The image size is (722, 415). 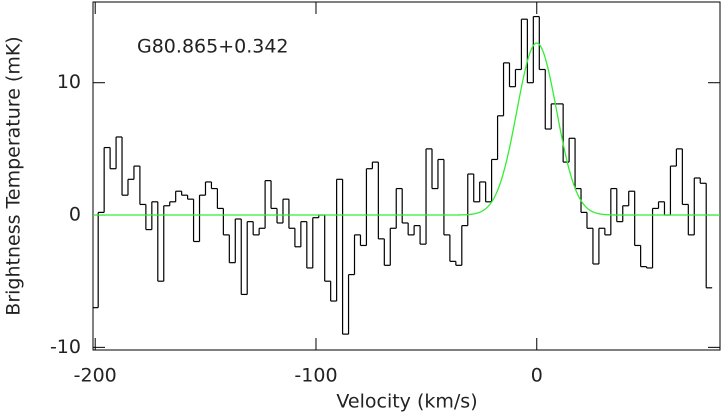 I want to click on x-tick-label: -200, so click(x=95, y=376).